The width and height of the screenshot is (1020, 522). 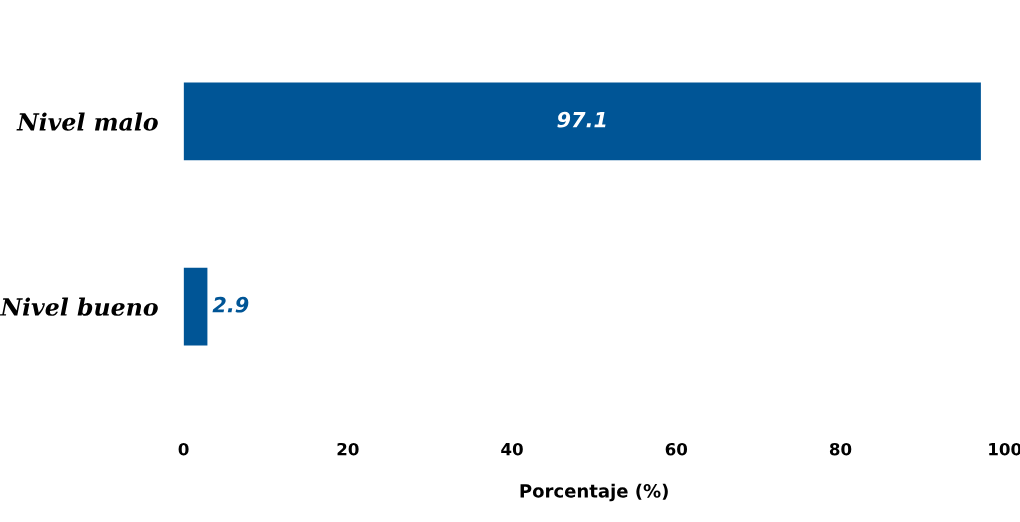 What do you see at coordinates (512, 449) in the screenshot?
I see `x-tick-label: 40` at bounding box center [512, 449].